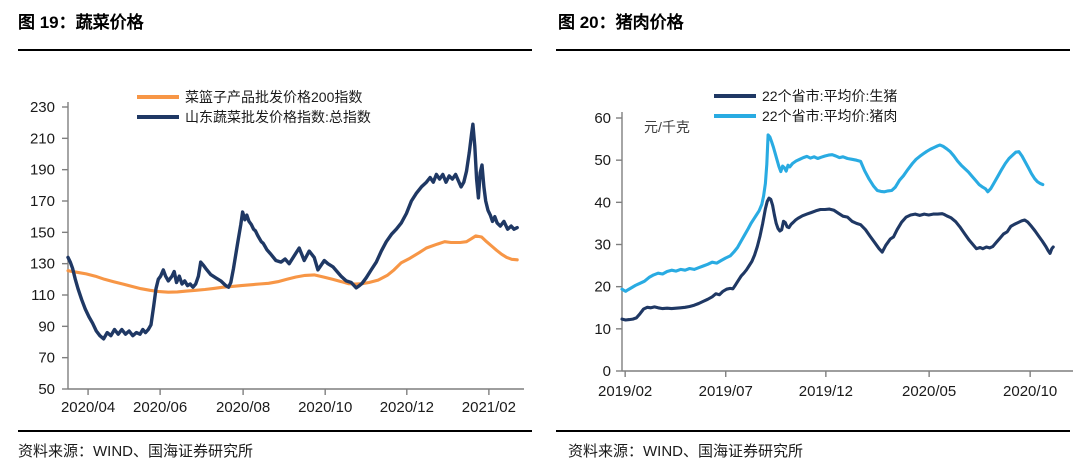 This screenshot has width=1080, height=469. What do you see at coordinates (43, 295) in the screenshot?
I see `y-tick-label: 110` at bounding box center [43, 295].